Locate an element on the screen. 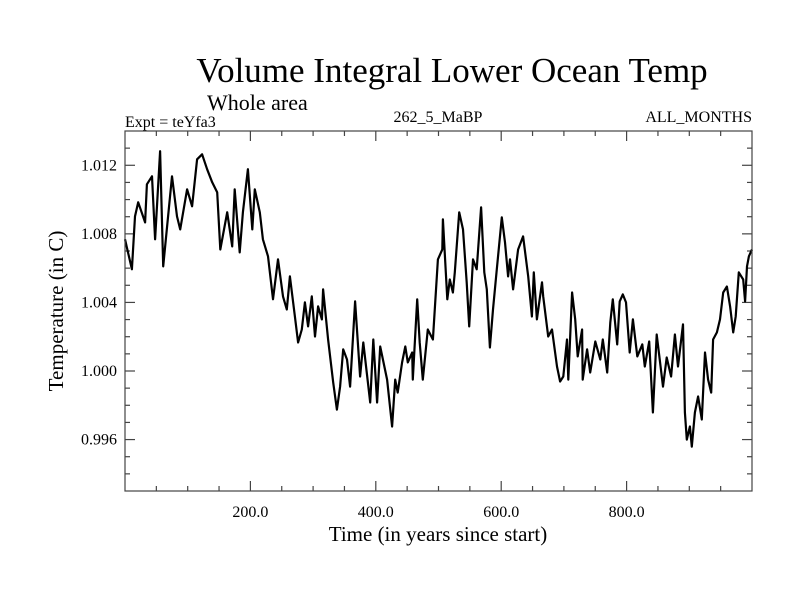 The image size is (800, 600). x-tick-label: 200.0 is located at coordinates (250, 512).